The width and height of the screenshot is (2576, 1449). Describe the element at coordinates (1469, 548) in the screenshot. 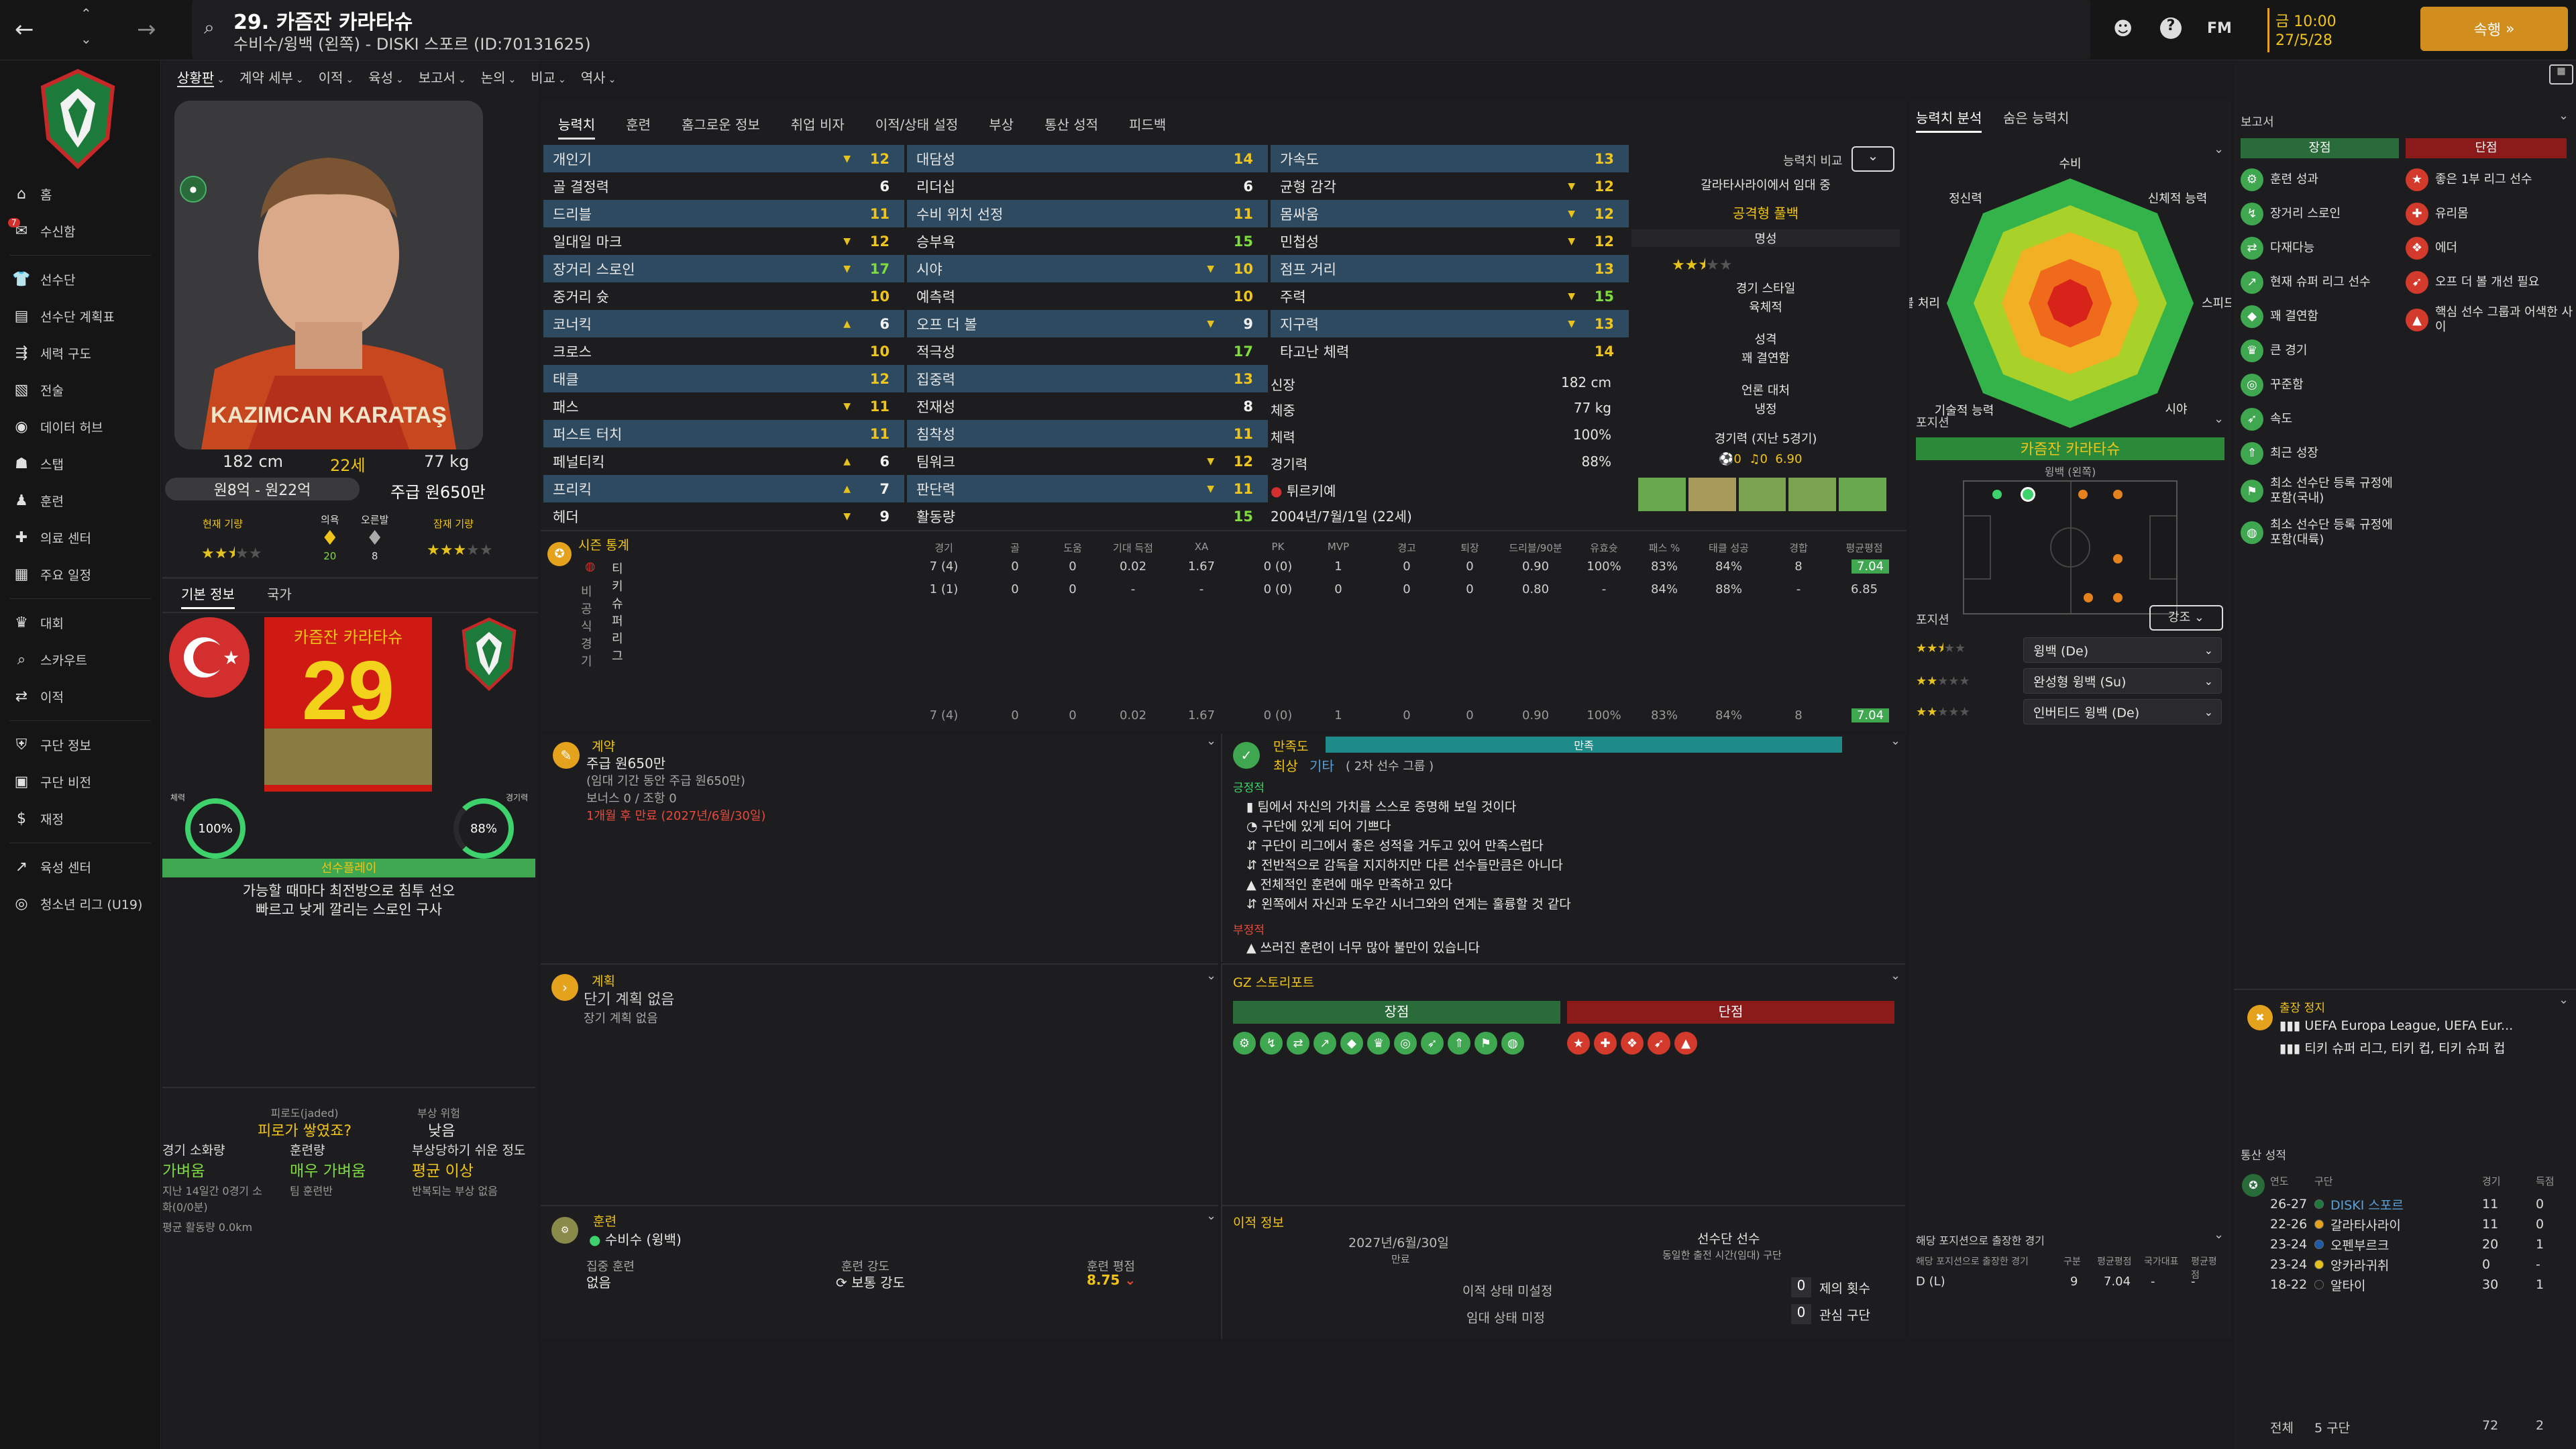

I see `stat-header: 퇴장` at that location.